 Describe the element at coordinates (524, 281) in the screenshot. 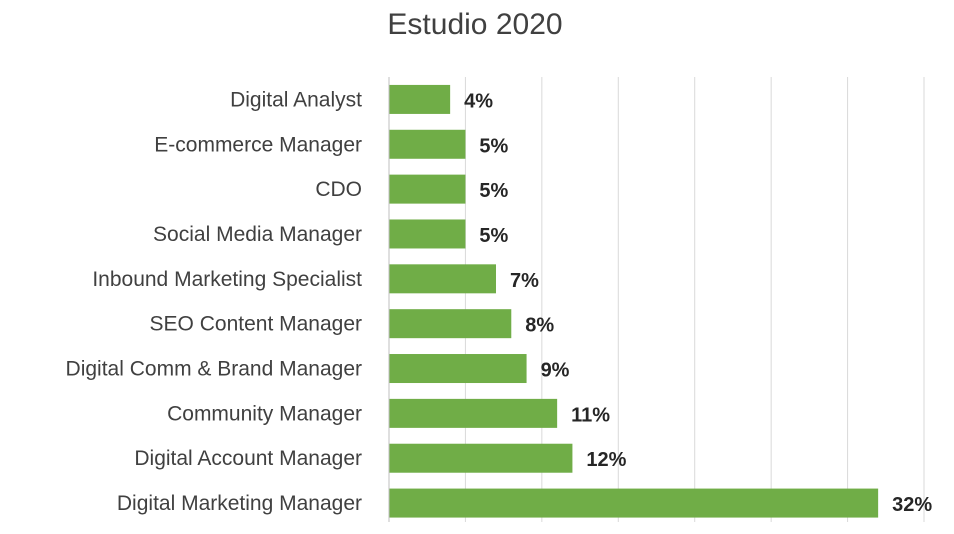

I see `value-label: 7%` at that location.